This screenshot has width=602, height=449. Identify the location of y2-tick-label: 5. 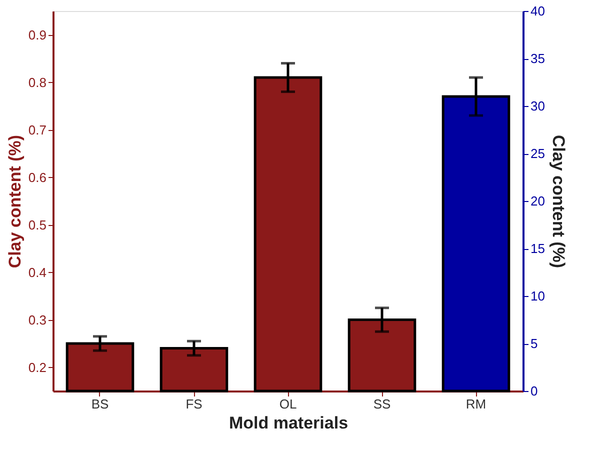
(534, 343).